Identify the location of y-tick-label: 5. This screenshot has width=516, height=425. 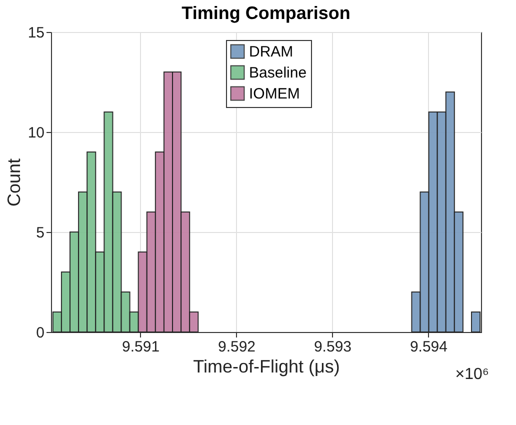
(40, 233).